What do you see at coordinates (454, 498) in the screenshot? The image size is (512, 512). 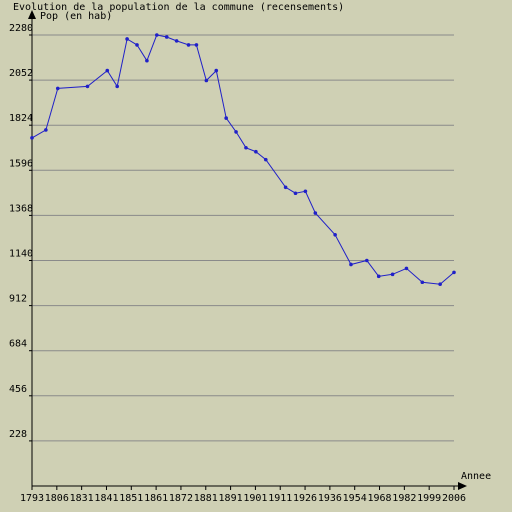 I see `x-tick-label: 2006` at bounding box center [454, 498].